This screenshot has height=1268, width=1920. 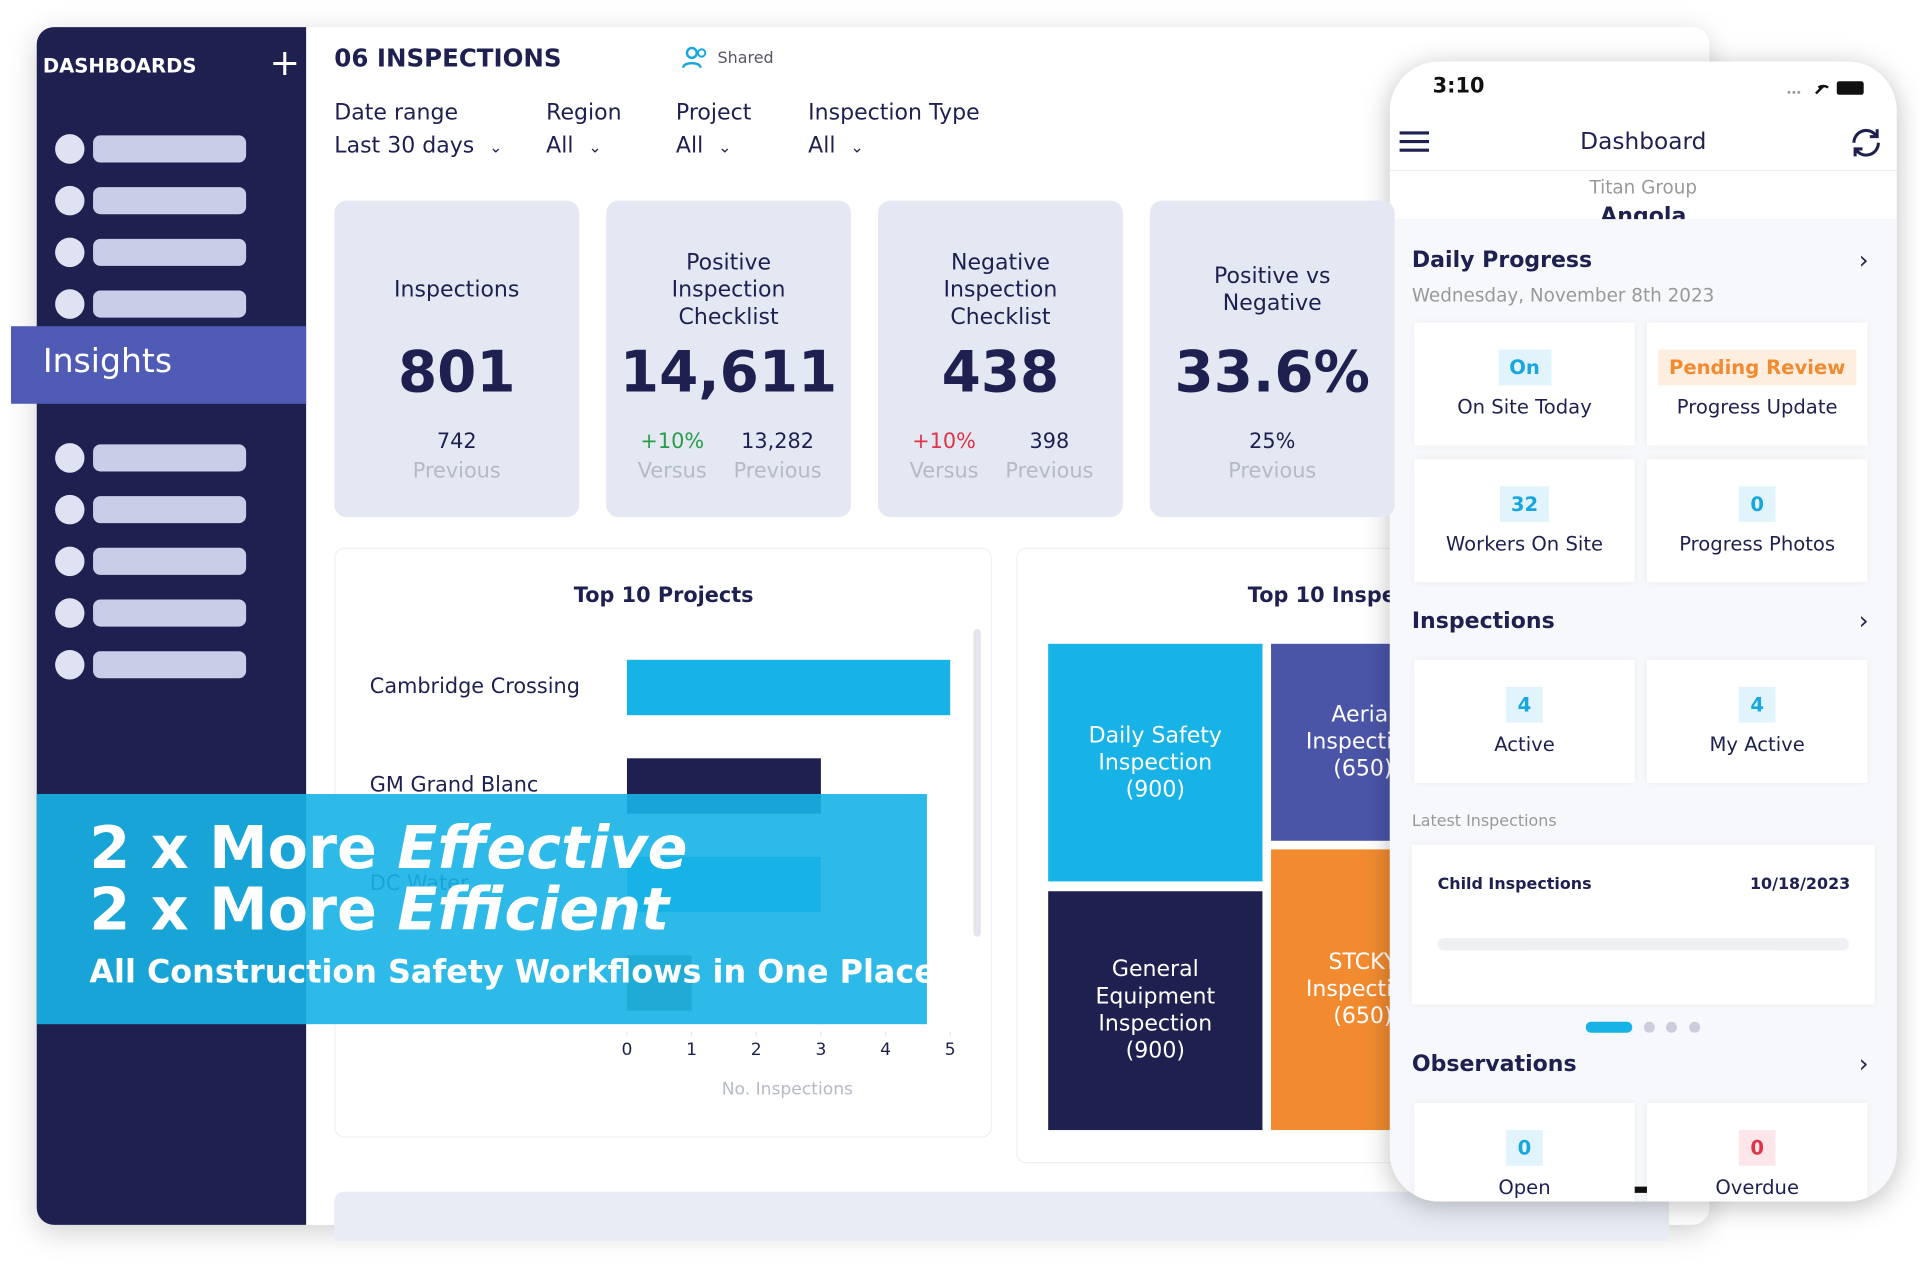 What do you see at coordinates (1524, 521) in the screenshot?
I see `phone-tile: 32 Workers On Site` at bounding box center [1524, 521].